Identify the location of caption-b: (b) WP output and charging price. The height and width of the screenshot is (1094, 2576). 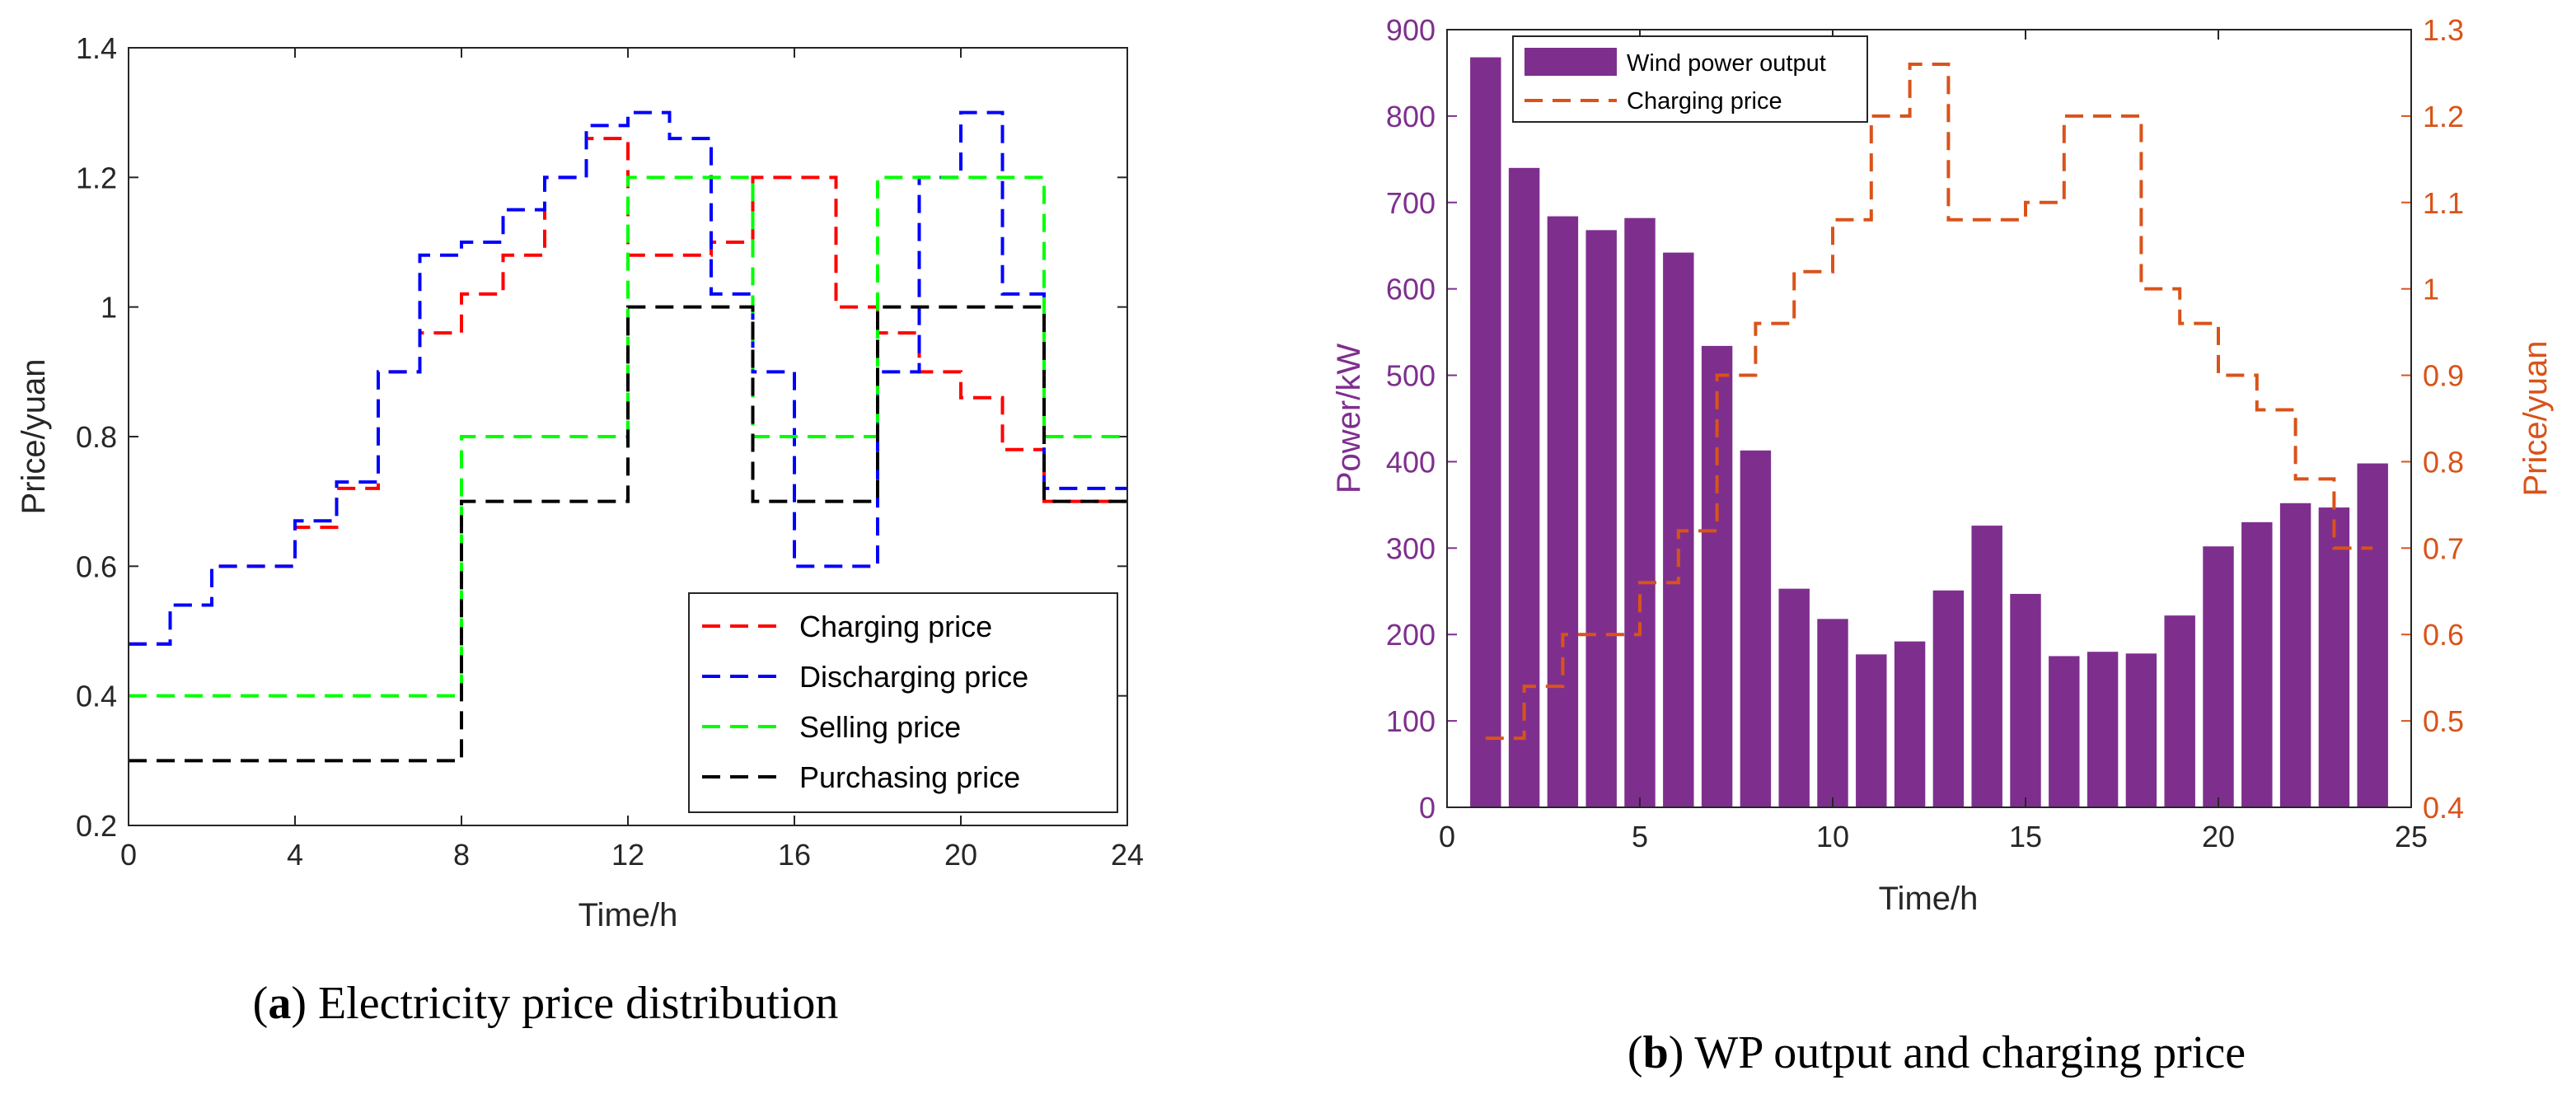
(1937, 1052).